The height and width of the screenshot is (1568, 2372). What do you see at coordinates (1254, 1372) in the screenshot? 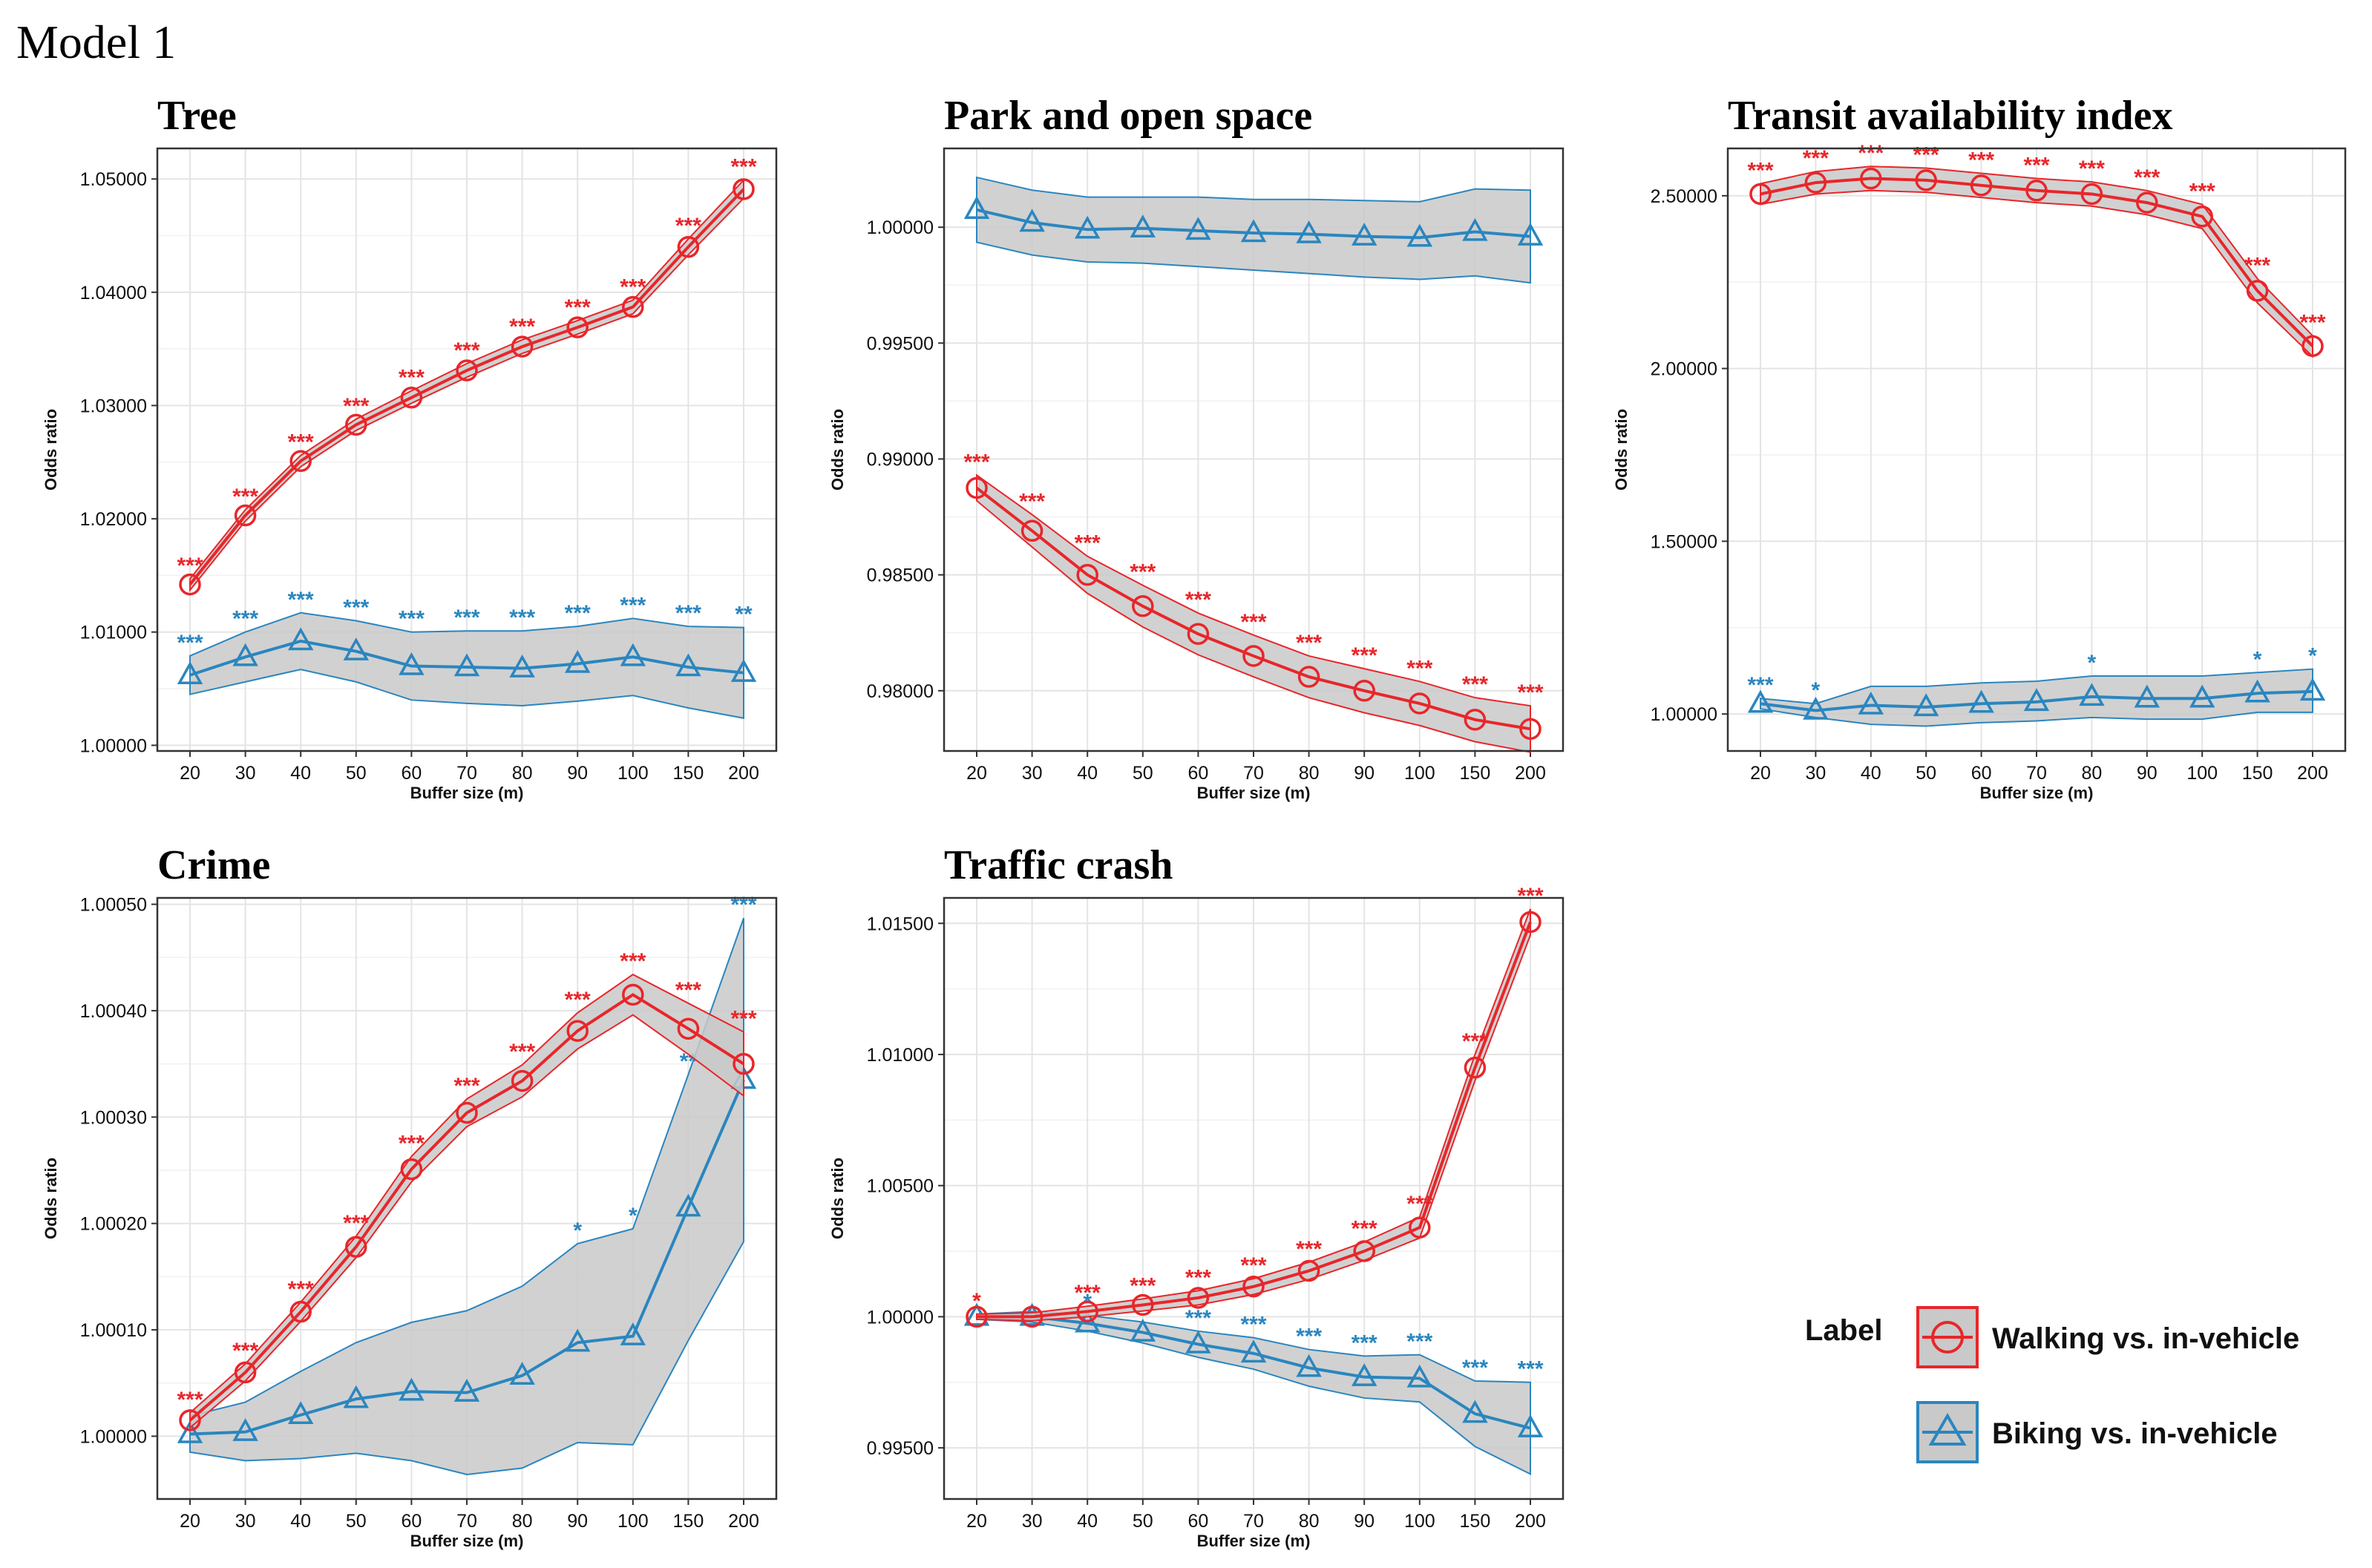
I see `series-line-biking` at bounding box center [1254, 1372].